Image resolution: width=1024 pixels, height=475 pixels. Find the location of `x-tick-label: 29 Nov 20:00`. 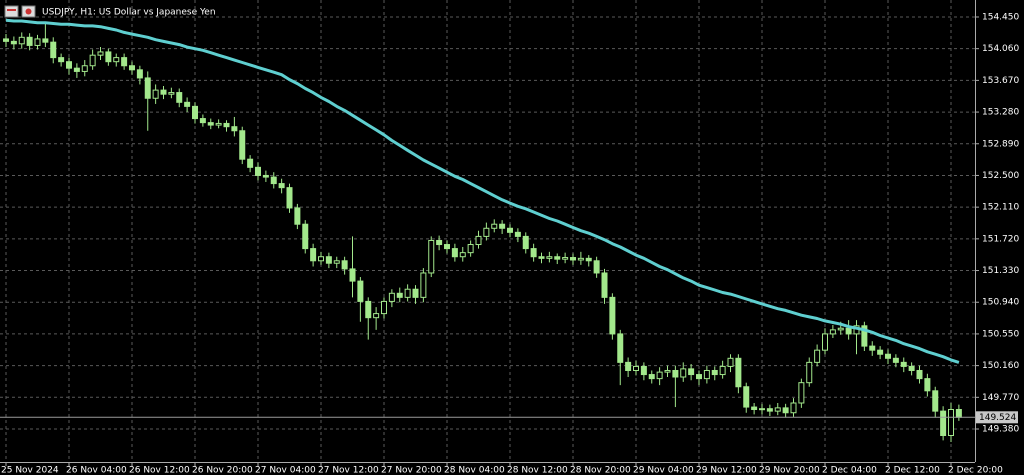

x-tick-label: 29 Nov 20:00 is located at coordinates (789, 470).